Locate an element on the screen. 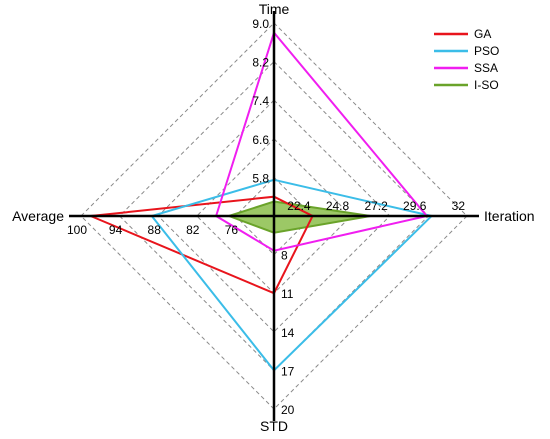  tick-label-time: 5.8 is located at coordinates (260, 178).